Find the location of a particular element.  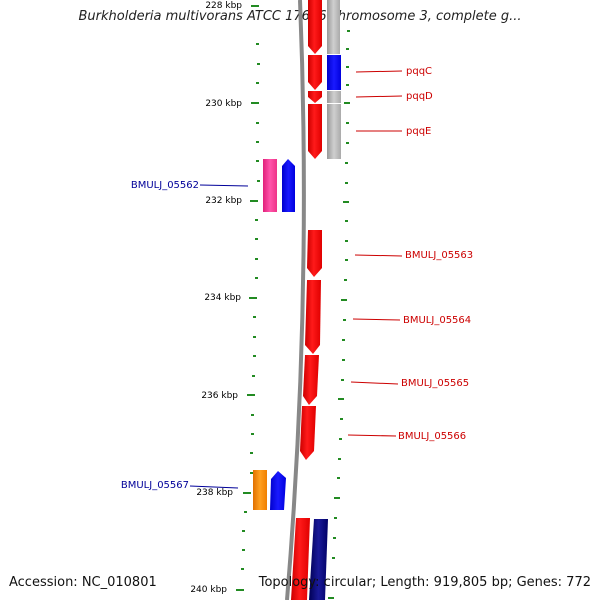

accession-text: Accession: NC_010801 is located at coordinates (83, 582).